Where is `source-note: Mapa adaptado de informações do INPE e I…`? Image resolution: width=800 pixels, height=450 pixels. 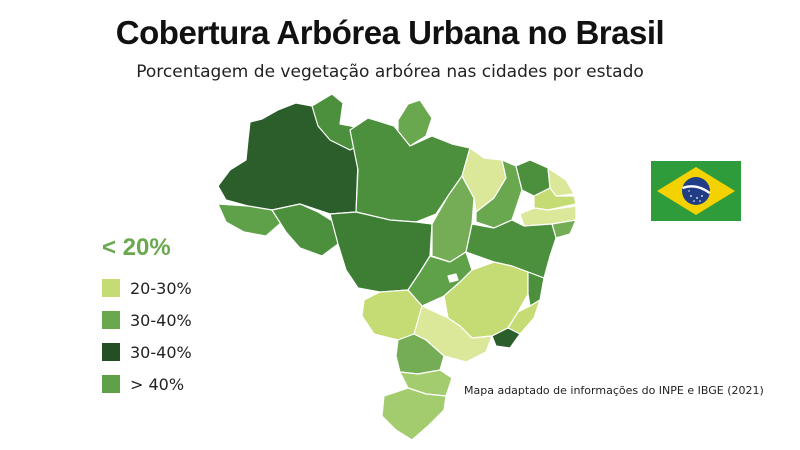
source-note: Mapa adaptado de informações do INPE e I… is located at coordinates (614, 390).